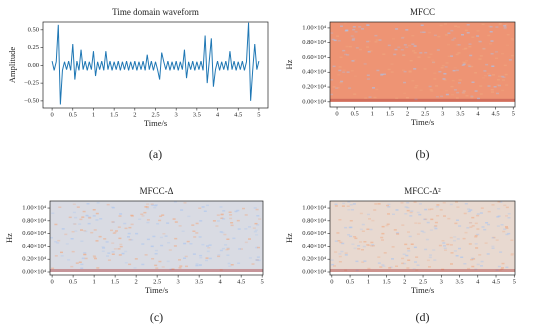 The image size is (550, 331). Describe the element at coordinates (33, 47) in the screenshot. I see `y-tick-label: 0.25` at that location.